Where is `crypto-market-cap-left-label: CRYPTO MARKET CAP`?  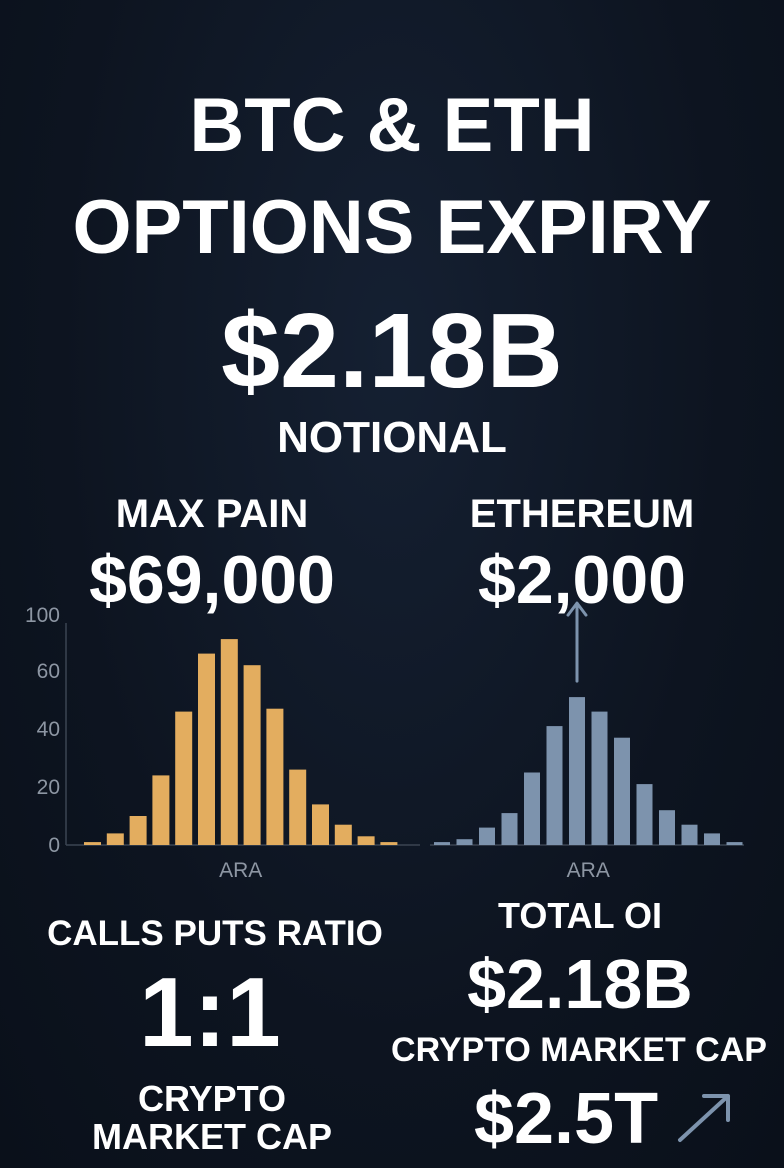
crypto-market-cap-left-label: CRYPTO MARKET CAP is located at coordinates (212, 1118).